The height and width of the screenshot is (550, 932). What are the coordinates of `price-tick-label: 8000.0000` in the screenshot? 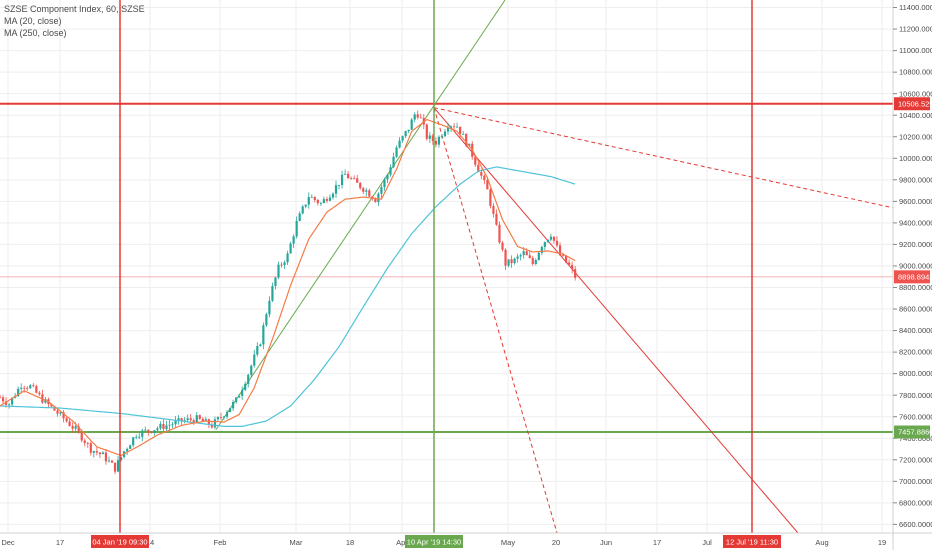 It's located at (915, 373).